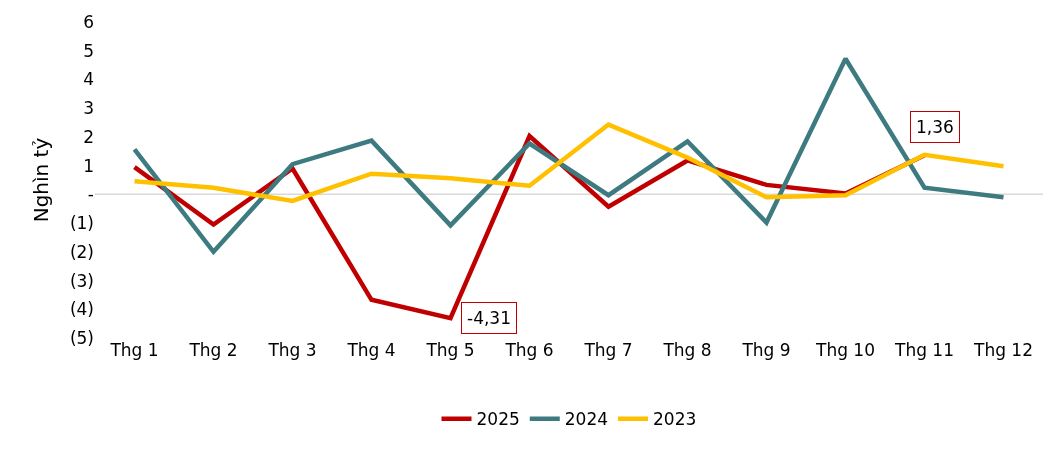 This screenshot has width=1058, height=449. I want to click on y-tick-label: (3), so click(81, 280).